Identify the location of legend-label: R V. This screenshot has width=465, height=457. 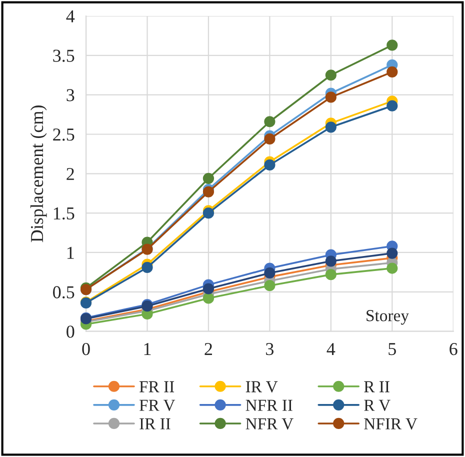
(377, 406).